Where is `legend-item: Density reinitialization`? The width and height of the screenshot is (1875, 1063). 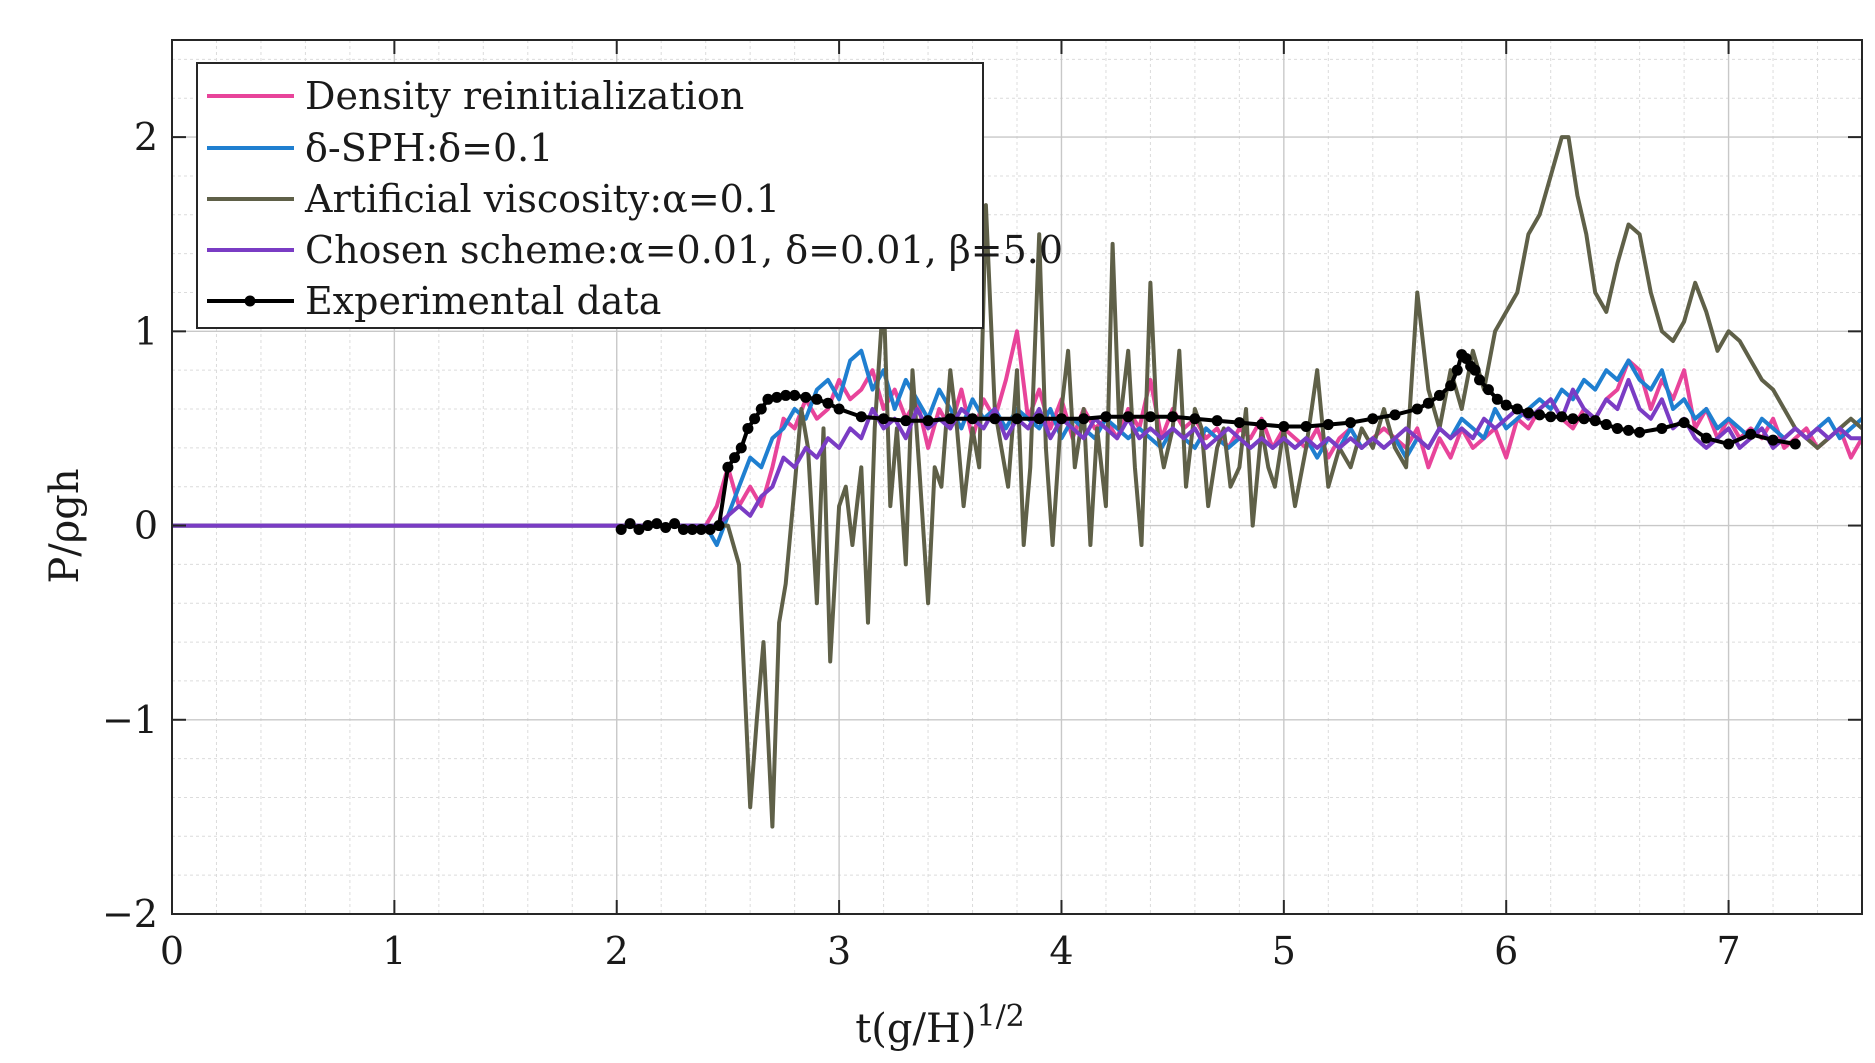 legend-item: Density reinitialization is located at coordinates (475, 96).